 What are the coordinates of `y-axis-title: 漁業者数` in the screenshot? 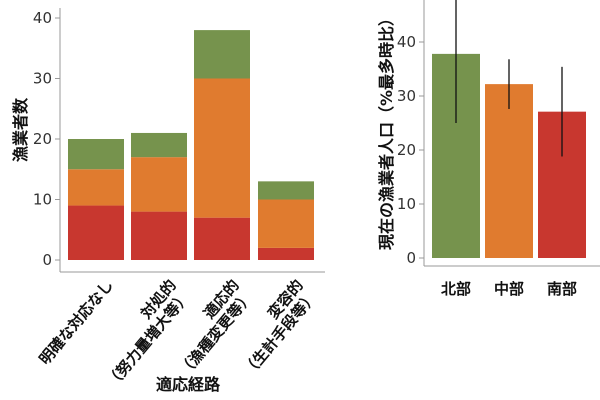 It's located at (20, 129).